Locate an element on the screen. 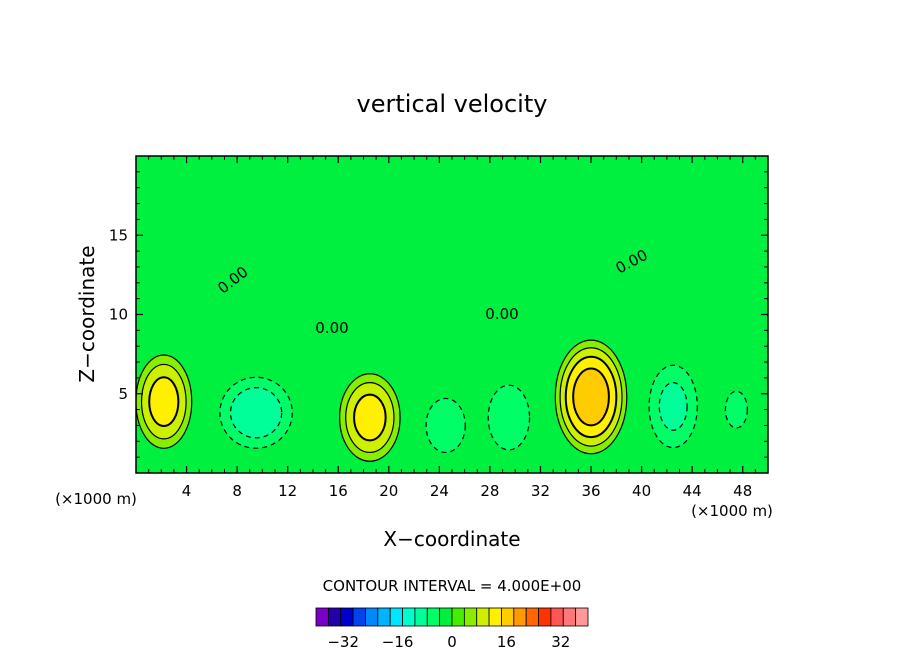 The width and height of the screenshot is (904, 654). x-tick-label: 36 is located at coordinates (590, 491).